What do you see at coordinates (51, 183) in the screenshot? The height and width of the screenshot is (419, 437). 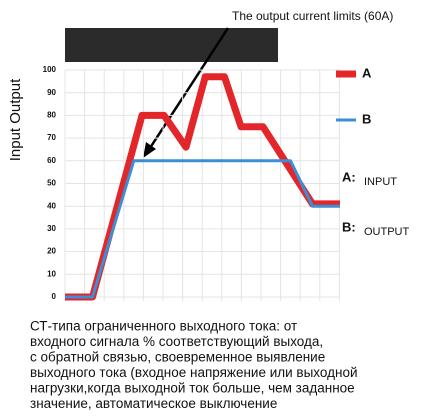 I see `y-tick-label: 50` at bounding box center [51, 183].